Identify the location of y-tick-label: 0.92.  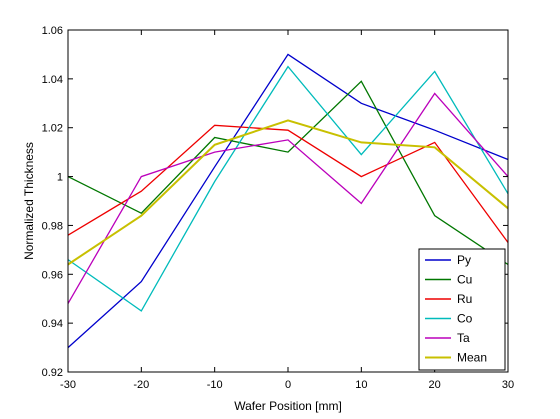
(52, 373).